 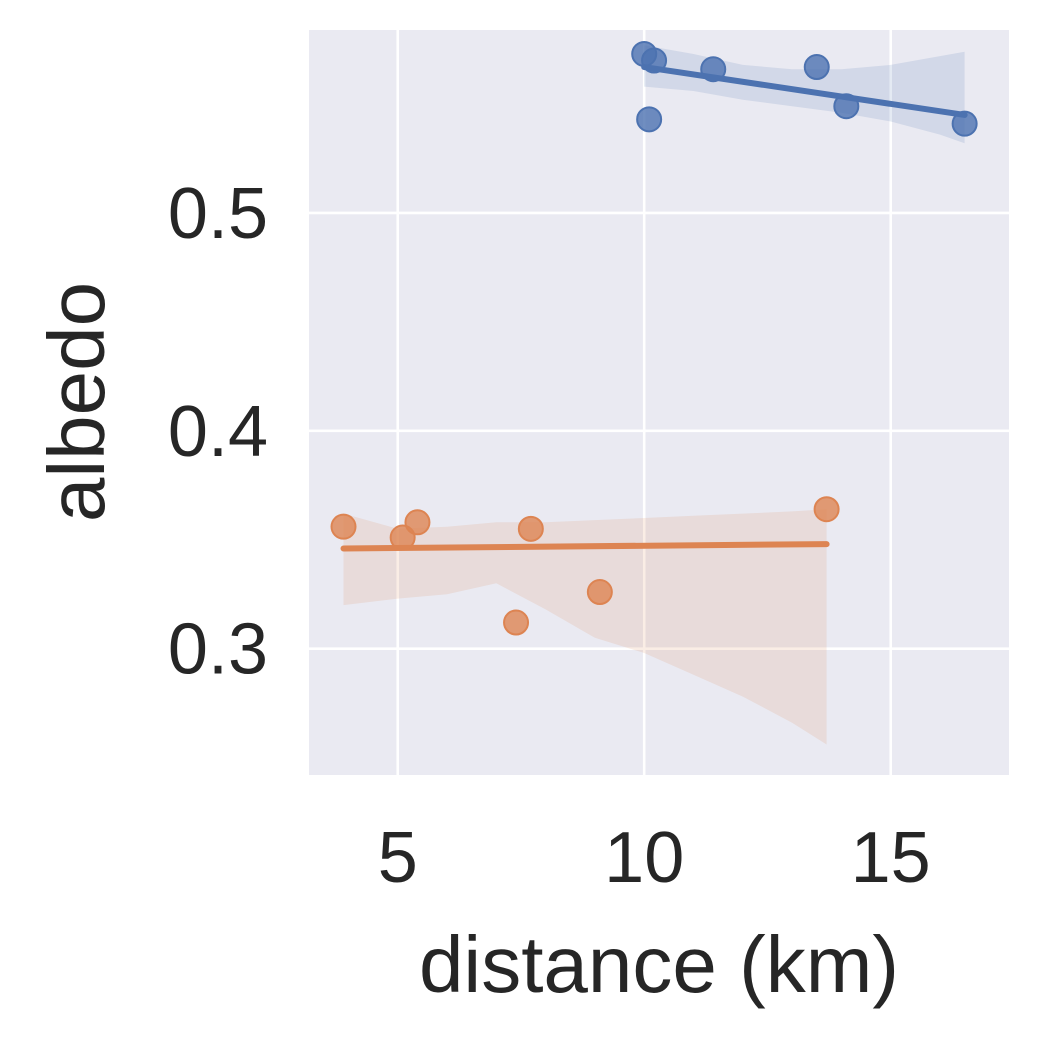 What do you see at coordinates (218, 214) in the screenshot?
I see `y-tick-label-2: 0.5` at bounding box center [218, 214].